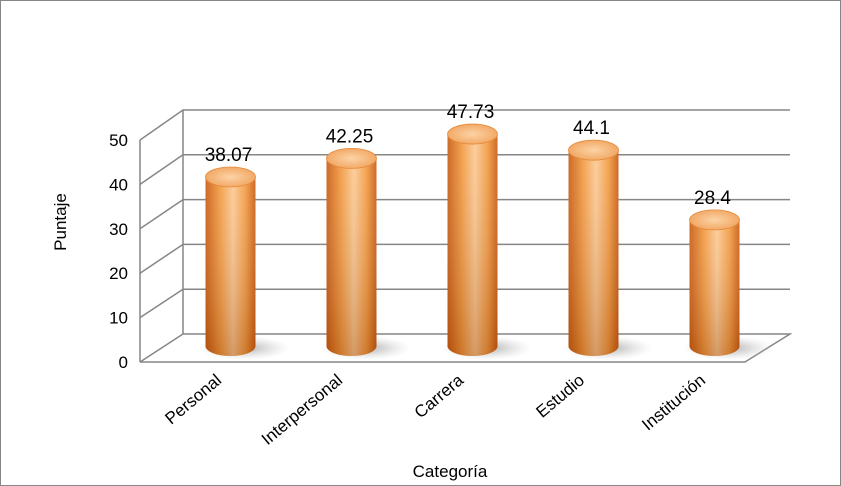 This screenshot has width=841, height=486. I want to click on y-tick-label: 20, so click(118, 273).